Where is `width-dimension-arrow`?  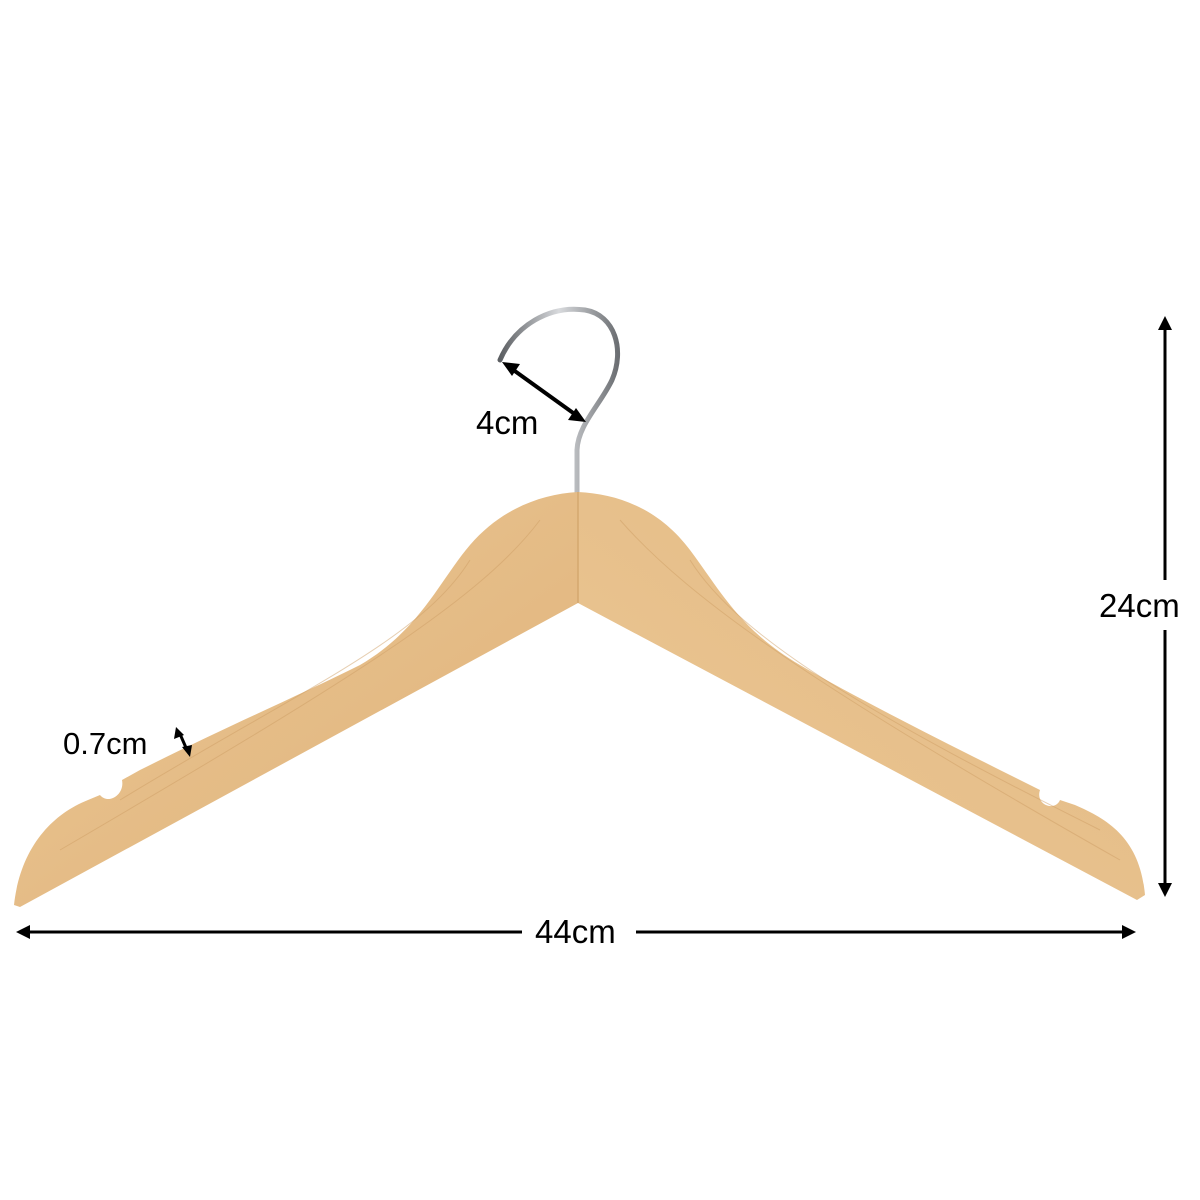 width-dimension-arrow is located at coordinates (576, 932).